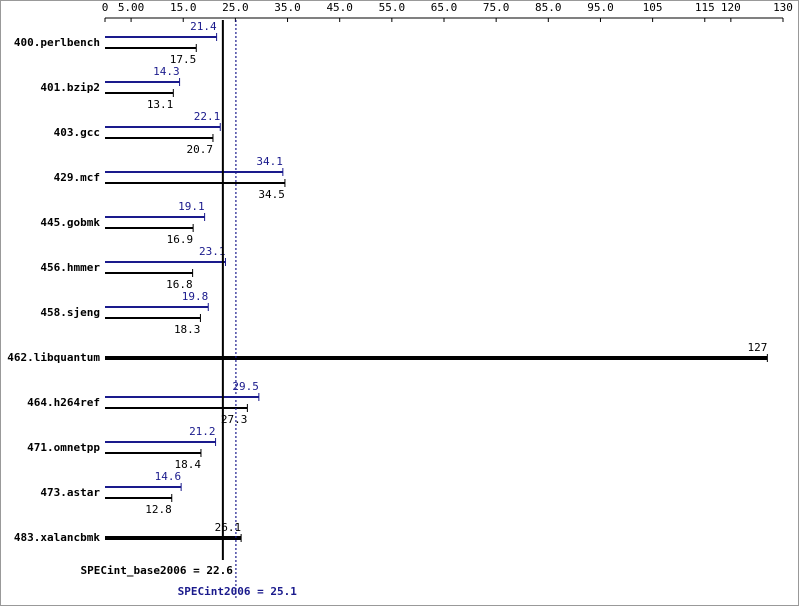 This screenshot has height=606, width=799. I want to click on category-label: 445.gobmk, so click(70, 222).